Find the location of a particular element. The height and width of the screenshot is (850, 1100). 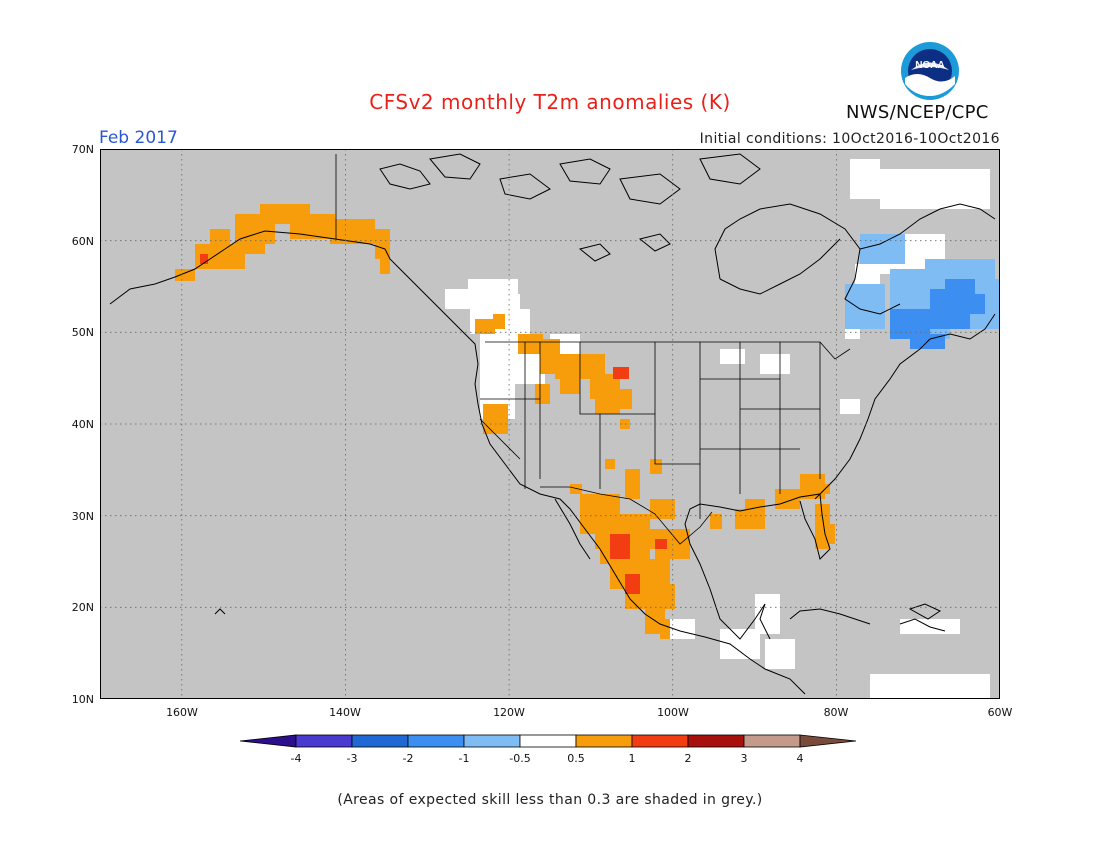

mexico-strong-anomaly is located at coordinates (638, 564).